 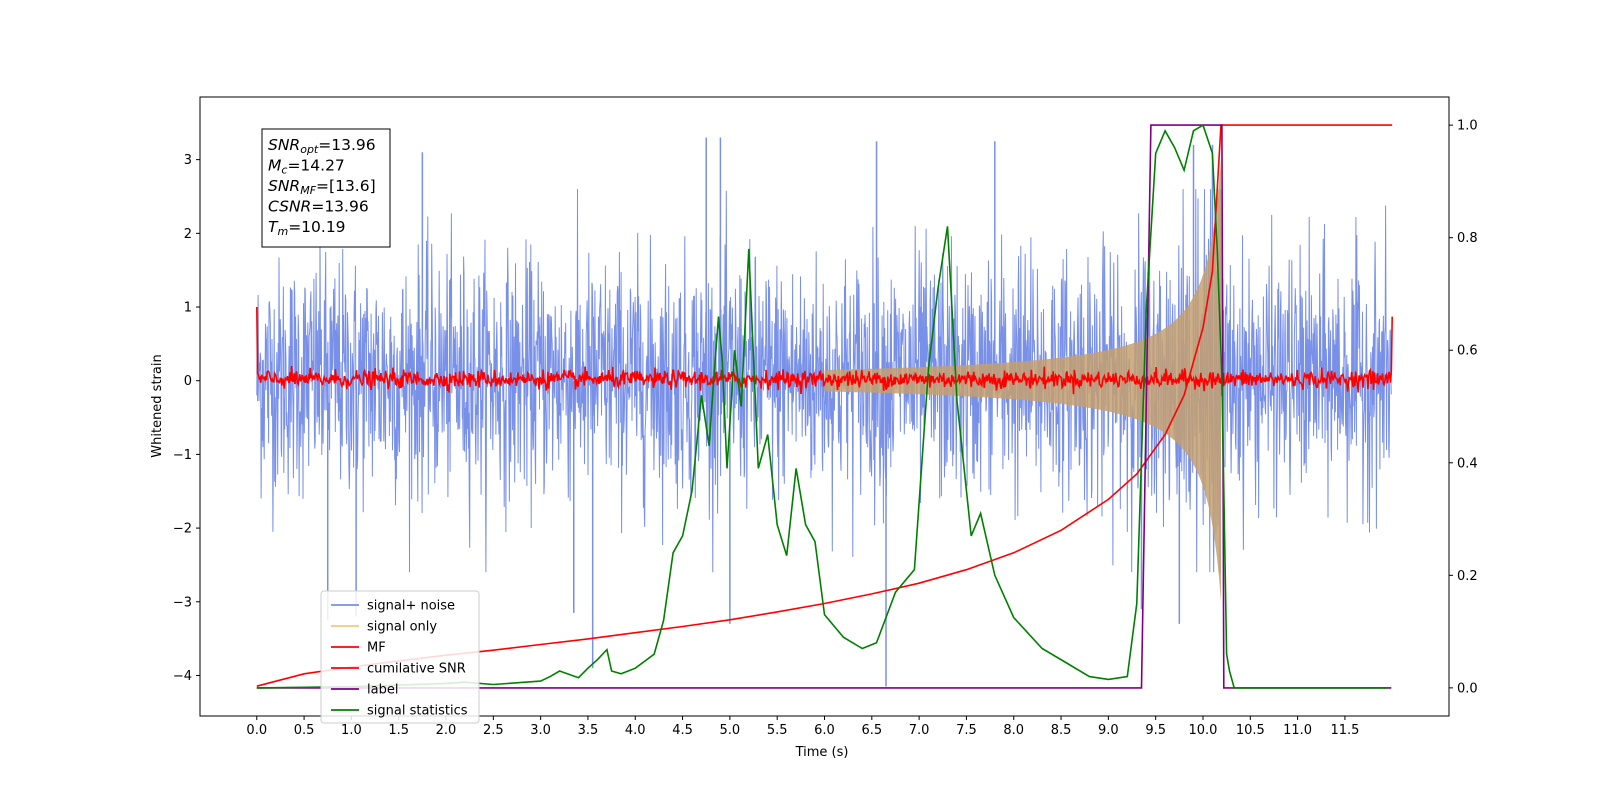 I want to click on legend-frame, so click(x=400, y=657).